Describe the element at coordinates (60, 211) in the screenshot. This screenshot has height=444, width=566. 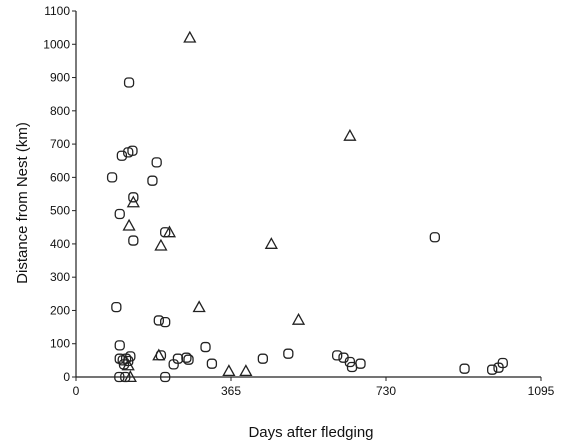
I see `y-tick-label: 500` at that location.